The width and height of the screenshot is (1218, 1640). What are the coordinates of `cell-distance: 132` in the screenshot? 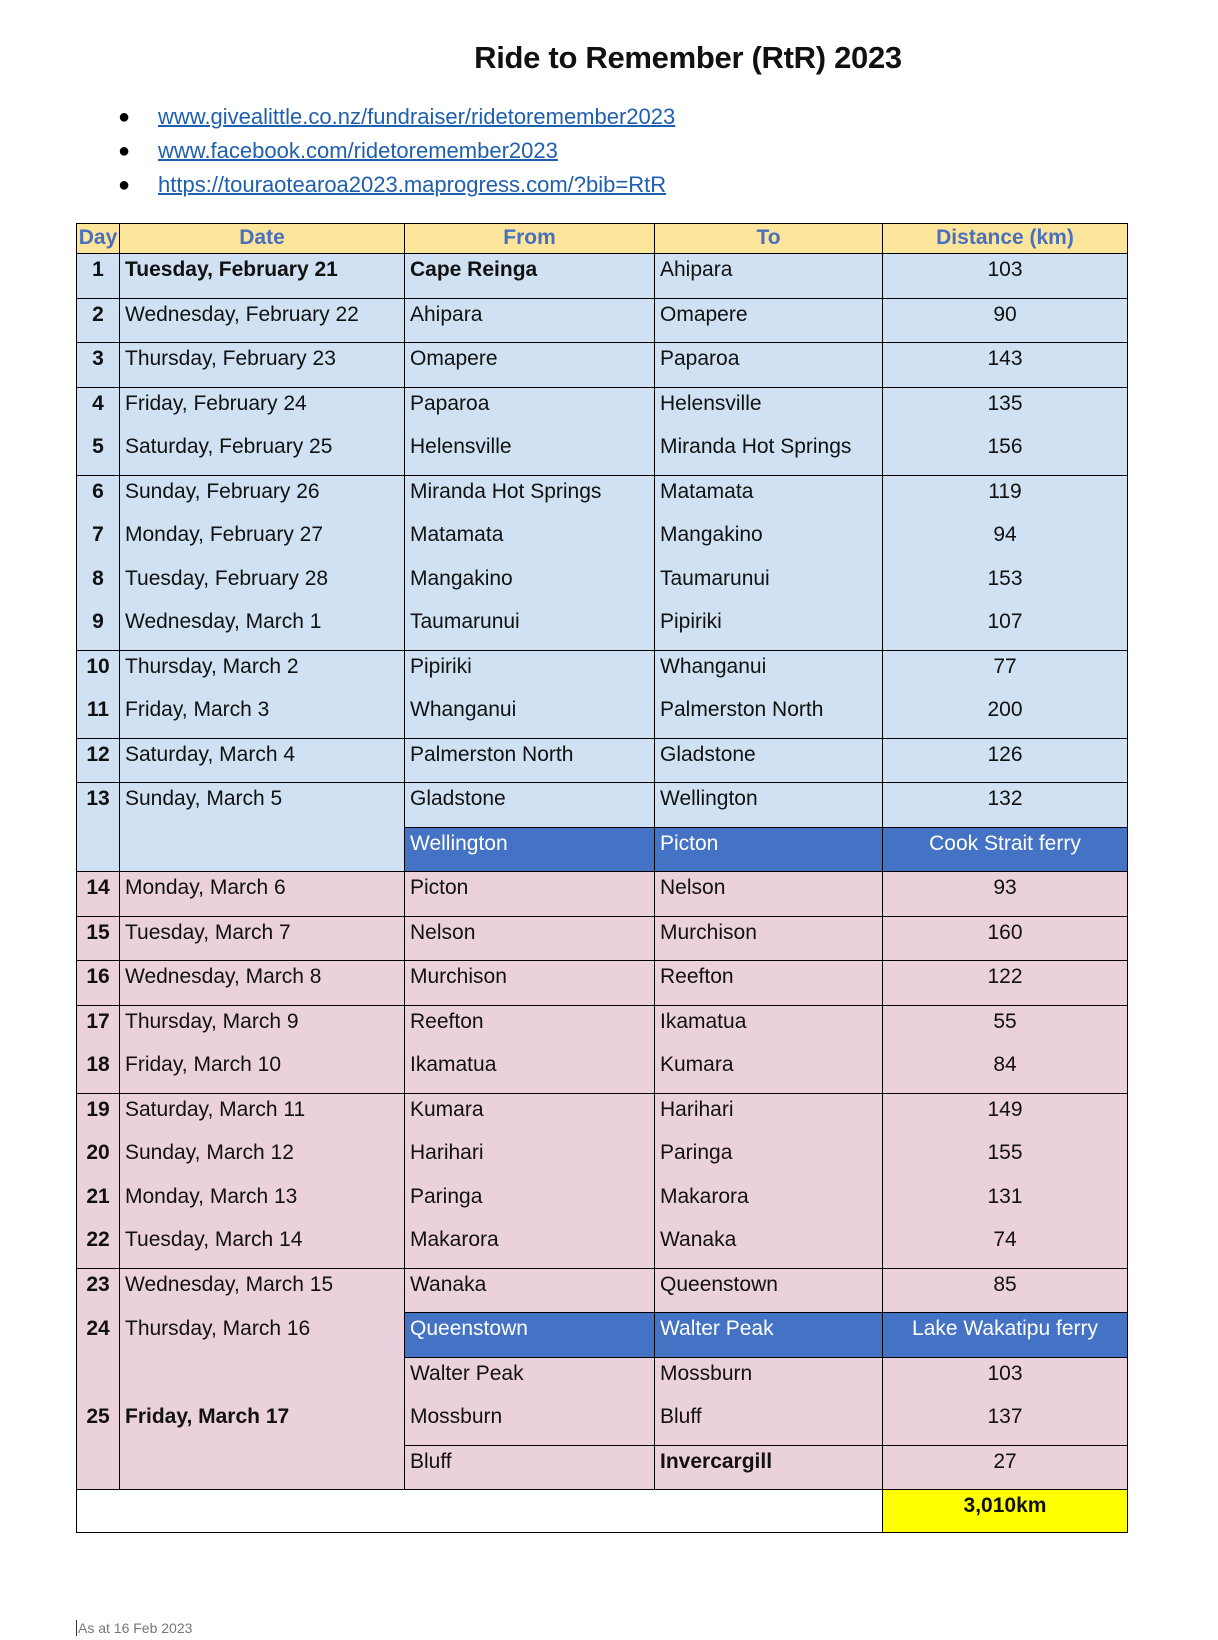 It's located at (1005, 804).